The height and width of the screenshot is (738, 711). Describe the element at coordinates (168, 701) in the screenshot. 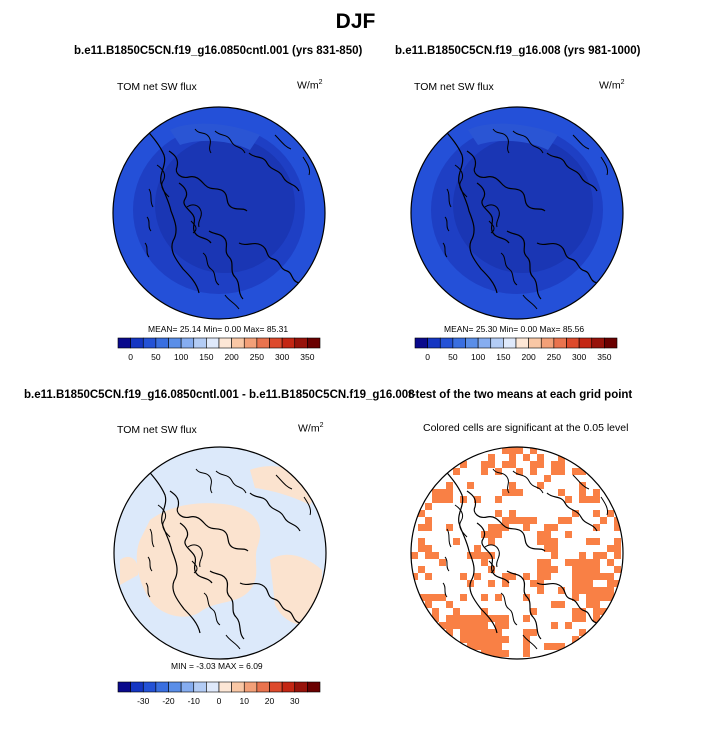

I see `colorbar-label: -20` at that location.